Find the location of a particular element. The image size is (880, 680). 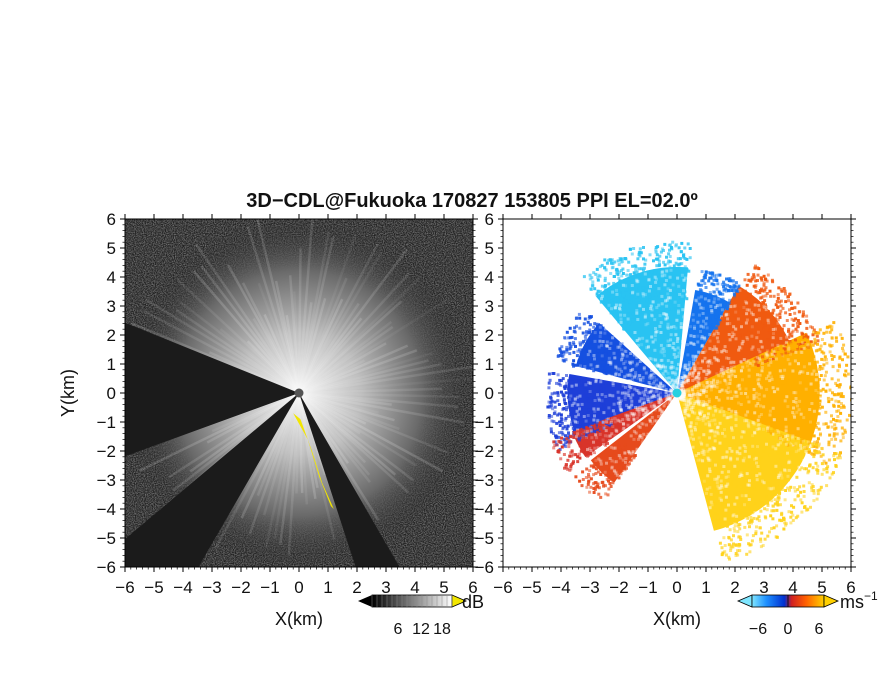

x-tick-label: 3 is located at coordinates (385, 587).